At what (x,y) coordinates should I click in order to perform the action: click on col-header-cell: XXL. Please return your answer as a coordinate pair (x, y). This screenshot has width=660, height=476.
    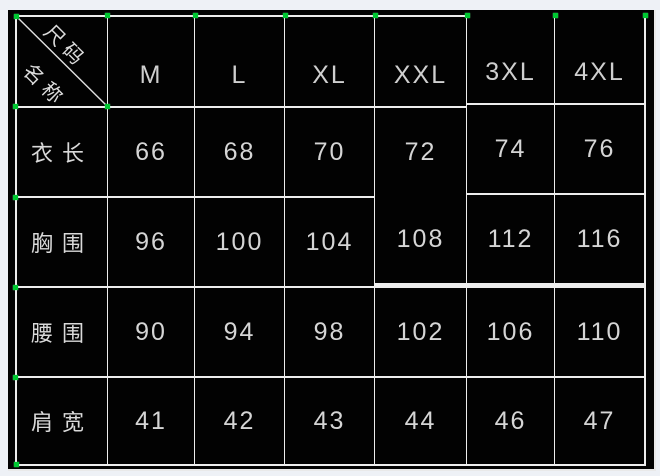
    Looking at the image, I should click on (420, 61).